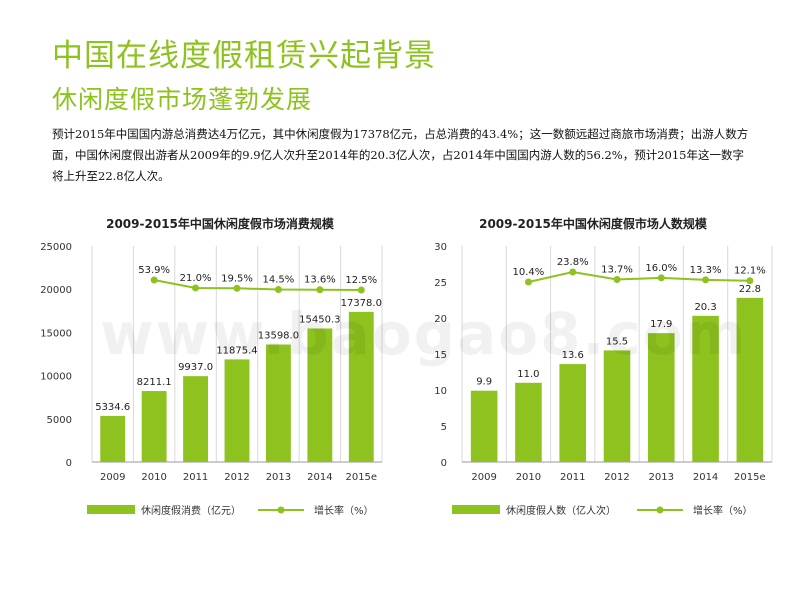 Image resolution: width=800 pixels, height=600 pixels. What do you see at coordinates (440, 283) in the screenshot?
I see `y-tick-label: 25` at bounding box center [440, 283].